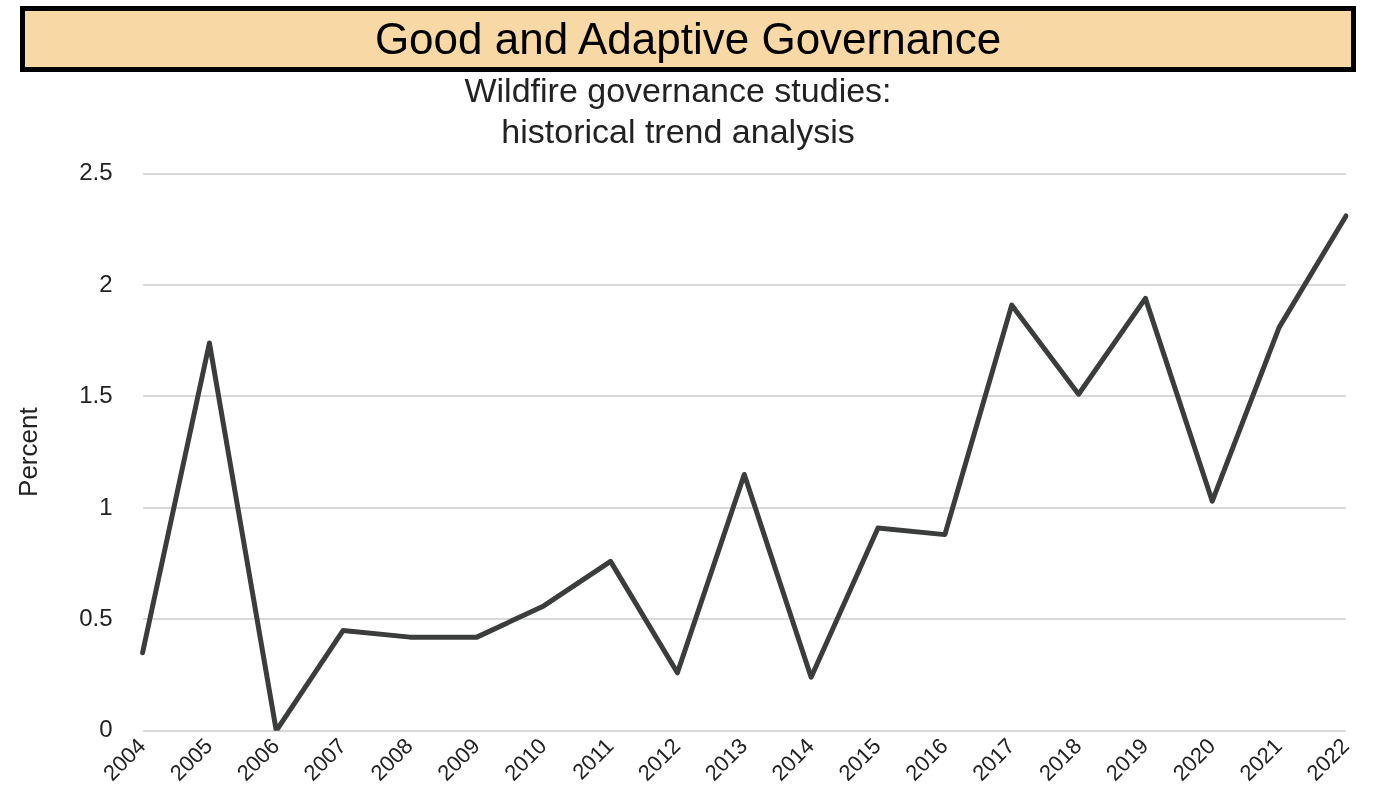 This screenshot has width=1376, height=801. I want to click on y-tick-label: 1, so click(106, 506).